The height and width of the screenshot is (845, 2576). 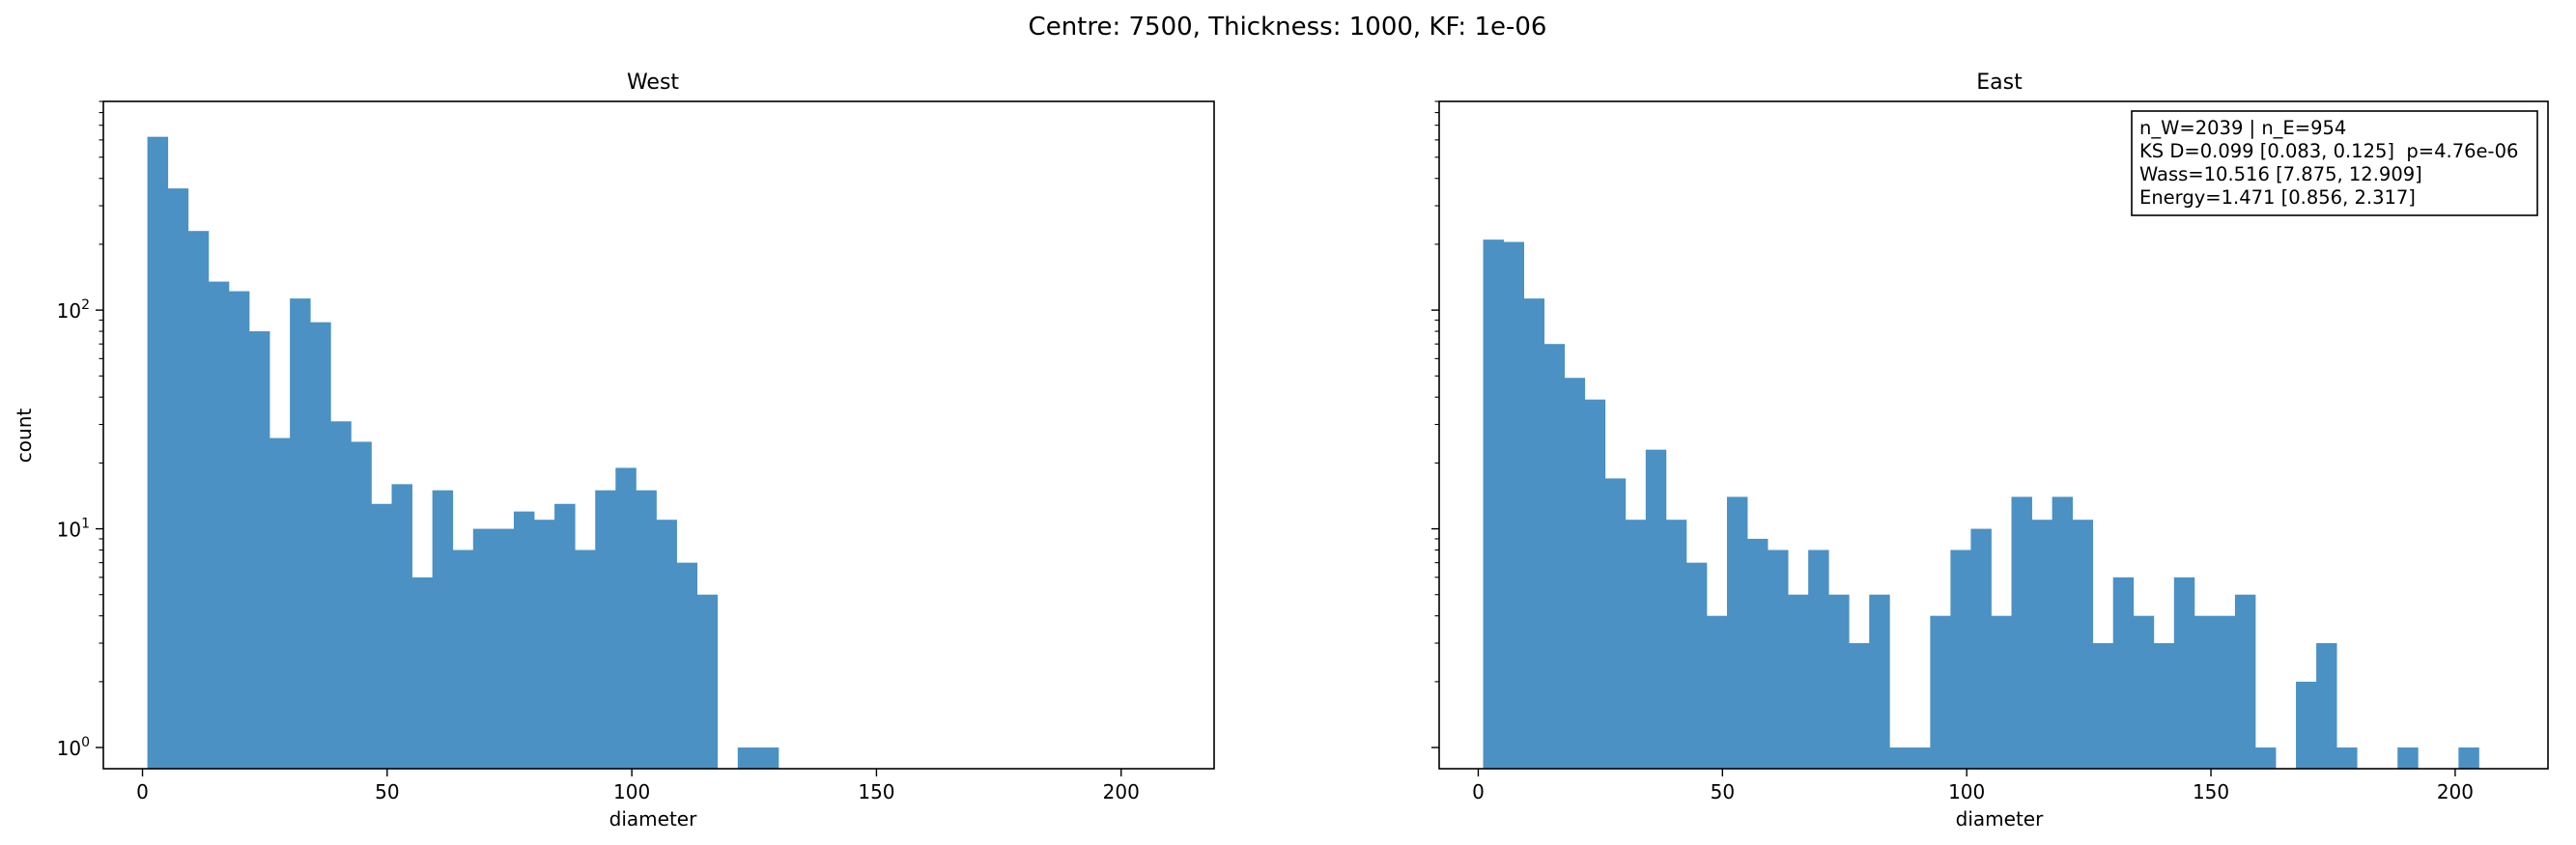 I want to click on east-y-axis, so click(x=1435, y=424).